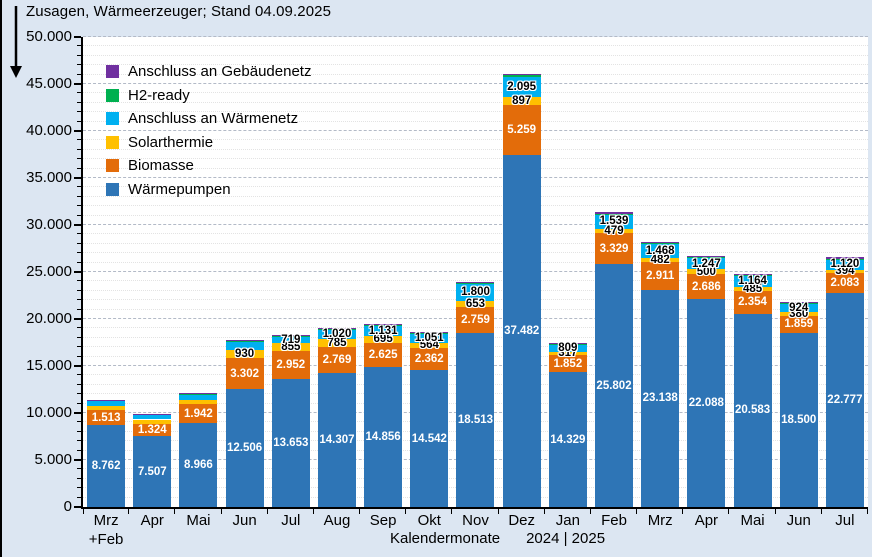 Image resolution: width=872 pixels, height=557 pixels. Describe the element at coordinates (522, 330) in the screenshot. I see `segment-value-label: 37.482` at that location.